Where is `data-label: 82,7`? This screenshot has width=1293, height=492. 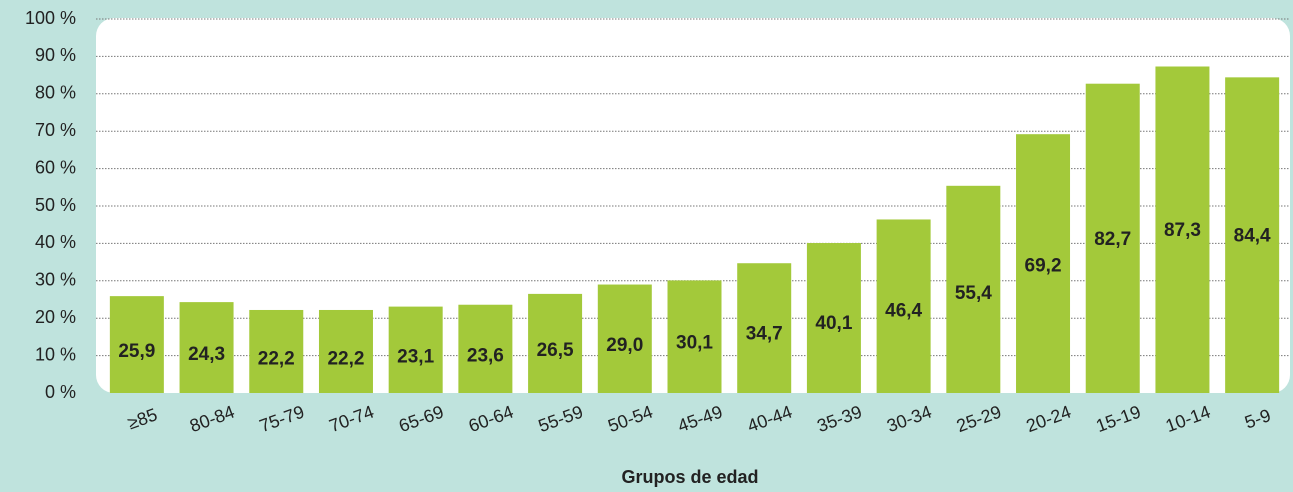
data-label: 82,7 is located at coordinates (1112, 239).